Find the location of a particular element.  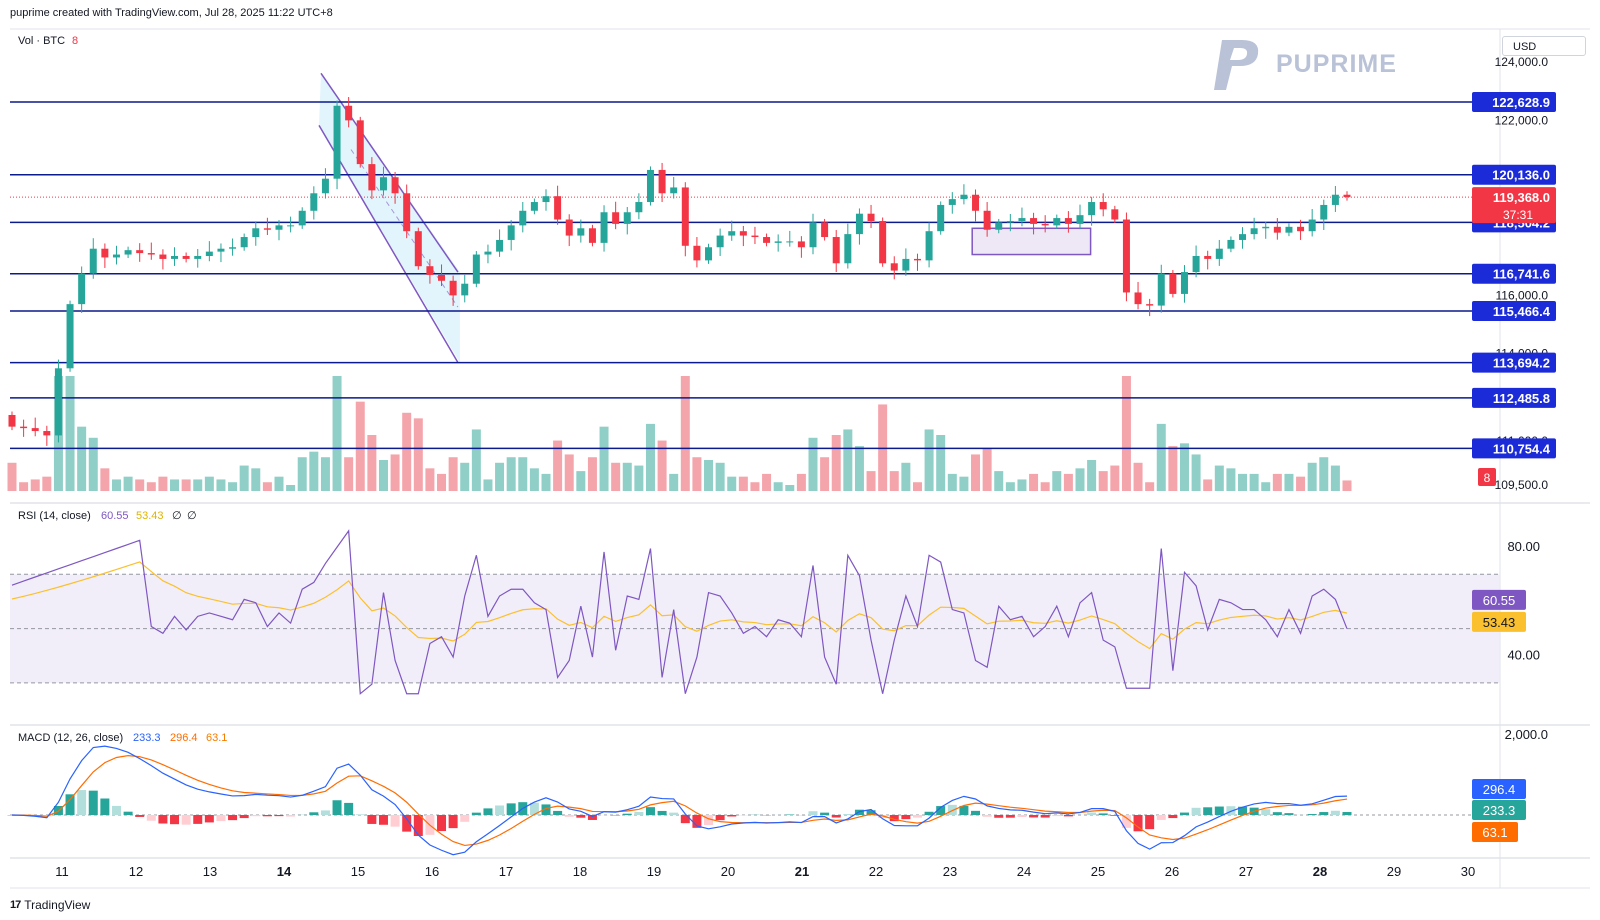

time-label-13: 13 is located at coordinates (210, 871).